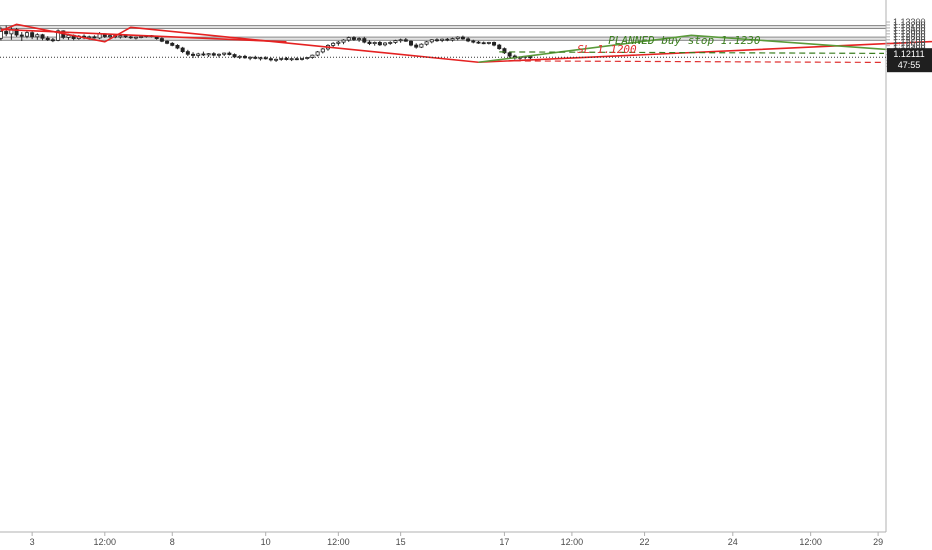 The image size is (932, 550). What do you see at coordinates (504, 542) in the screenshot?
I see `time-tick-label: 17` at bounding box center [504, 542].